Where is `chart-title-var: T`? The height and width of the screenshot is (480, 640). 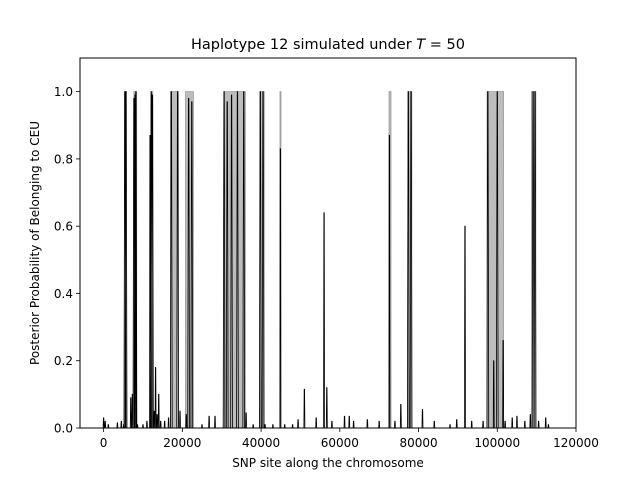
chart-title-var: T is located at coordinates (421, 45).